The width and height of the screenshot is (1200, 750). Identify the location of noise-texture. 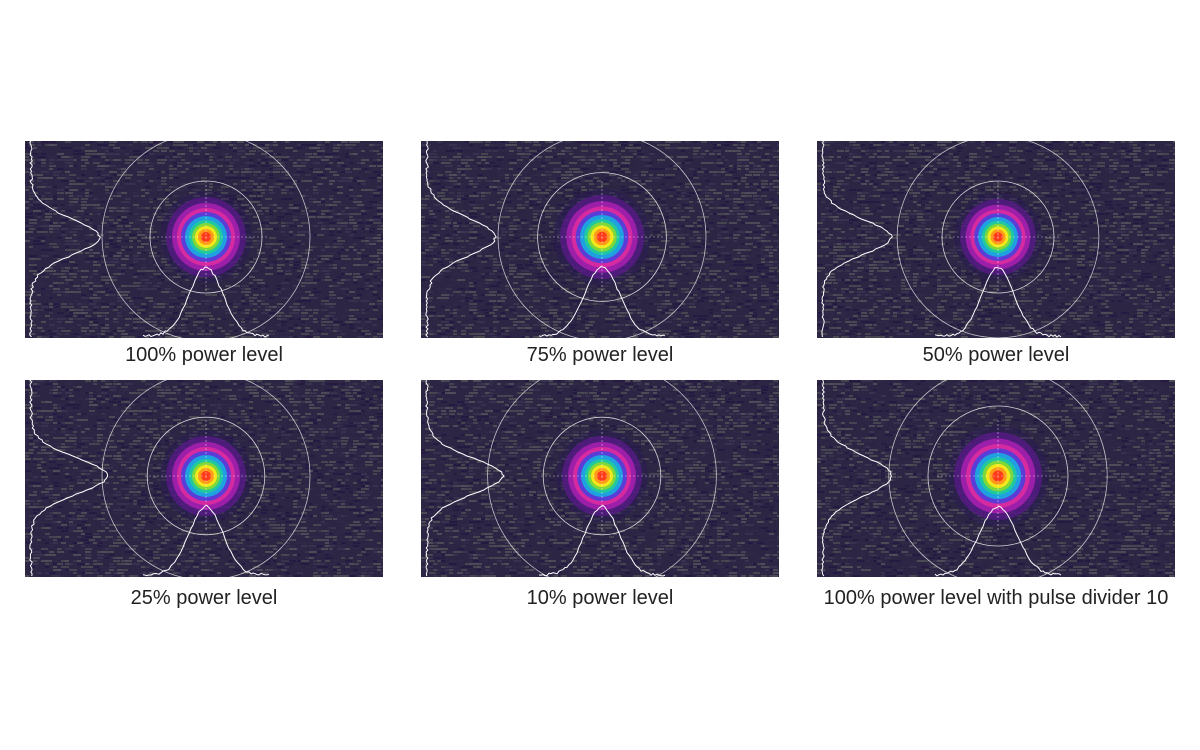
(204, 478).